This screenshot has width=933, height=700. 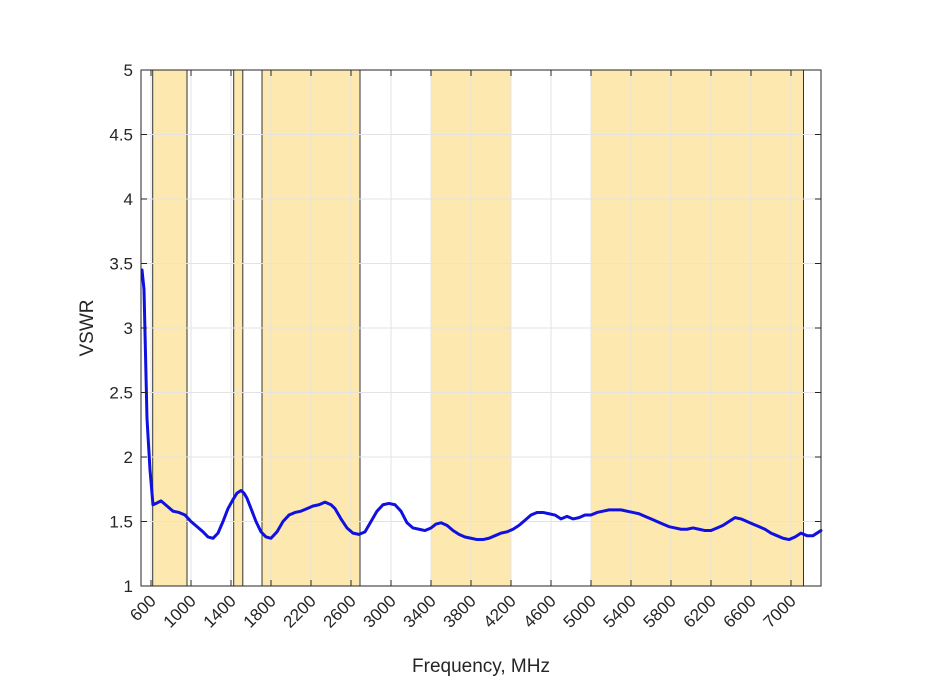 I want to click on x-tick-label: 3800, so click(x=460, y=611).